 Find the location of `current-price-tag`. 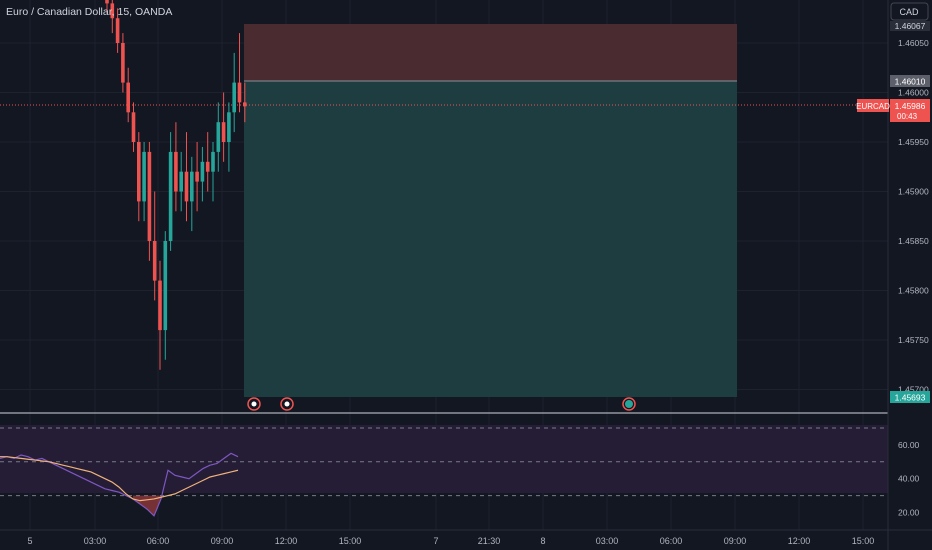

current-price-tag is located at coordinates (910, 110).